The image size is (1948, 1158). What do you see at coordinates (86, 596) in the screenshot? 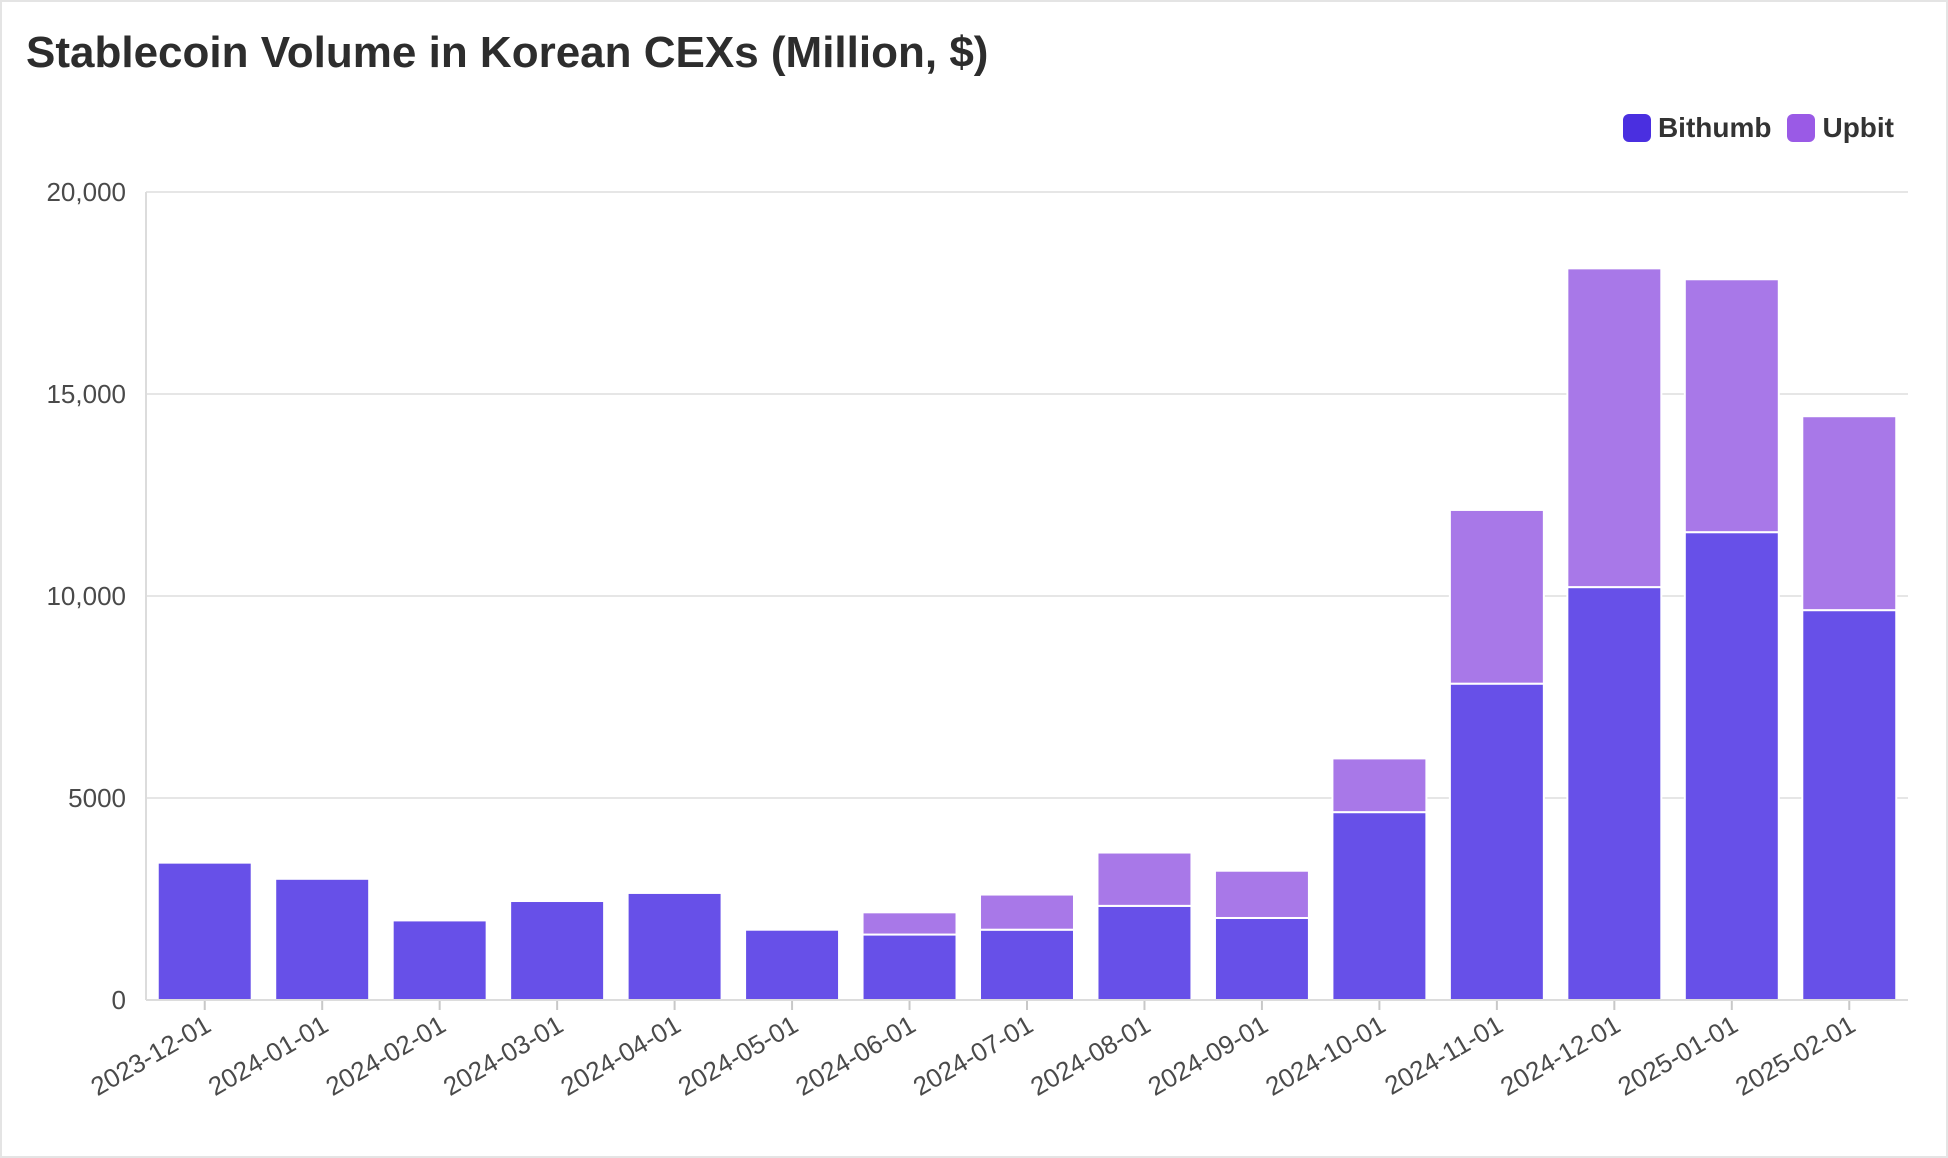
I see `y-tick-label: 10,000` at bounding box center [86, 596].